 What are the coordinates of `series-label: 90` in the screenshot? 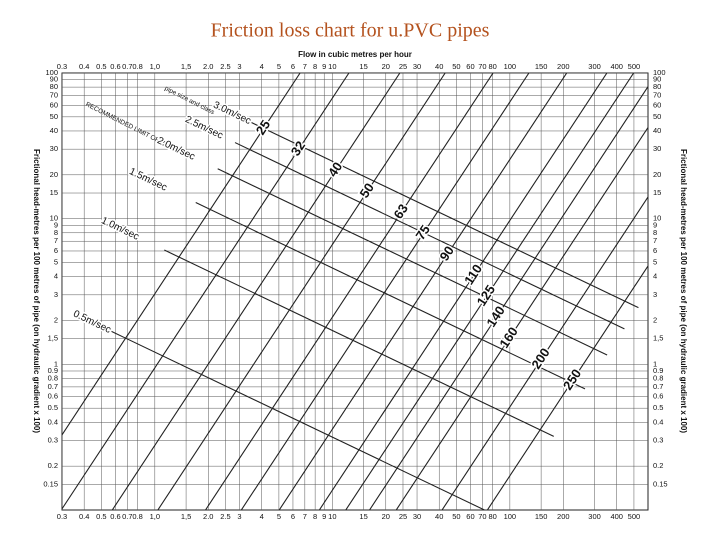 It's located at (446, 253).